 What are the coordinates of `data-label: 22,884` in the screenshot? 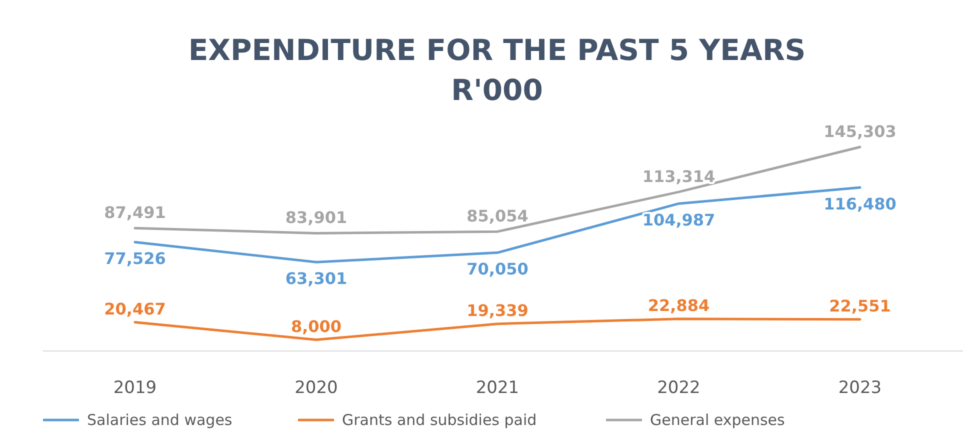 It's located at (679, 305).